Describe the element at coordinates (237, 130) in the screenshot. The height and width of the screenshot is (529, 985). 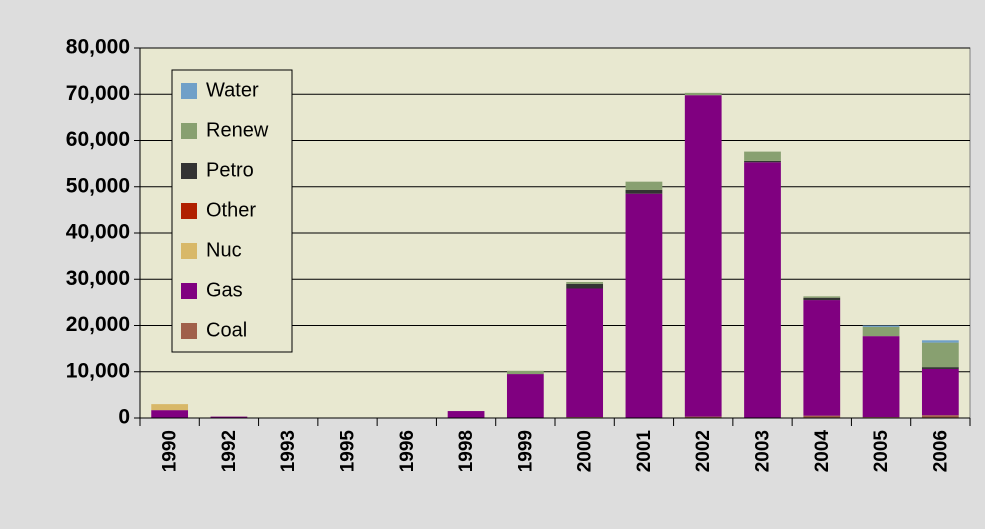
I see `legend-label: Renew` at that location.